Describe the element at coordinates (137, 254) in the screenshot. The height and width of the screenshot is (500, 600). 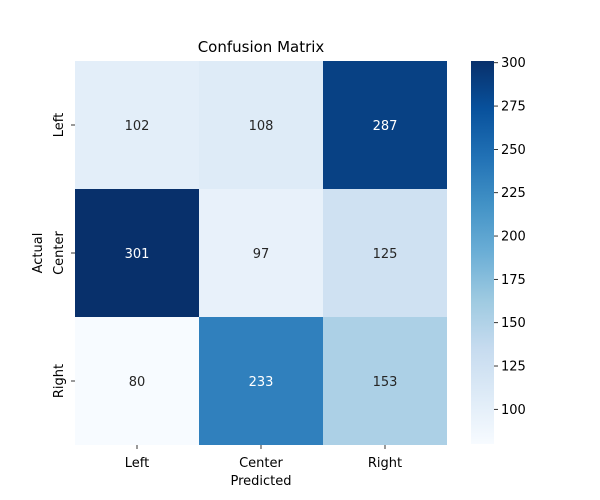
I see `cell-value-label: 301` at that location.